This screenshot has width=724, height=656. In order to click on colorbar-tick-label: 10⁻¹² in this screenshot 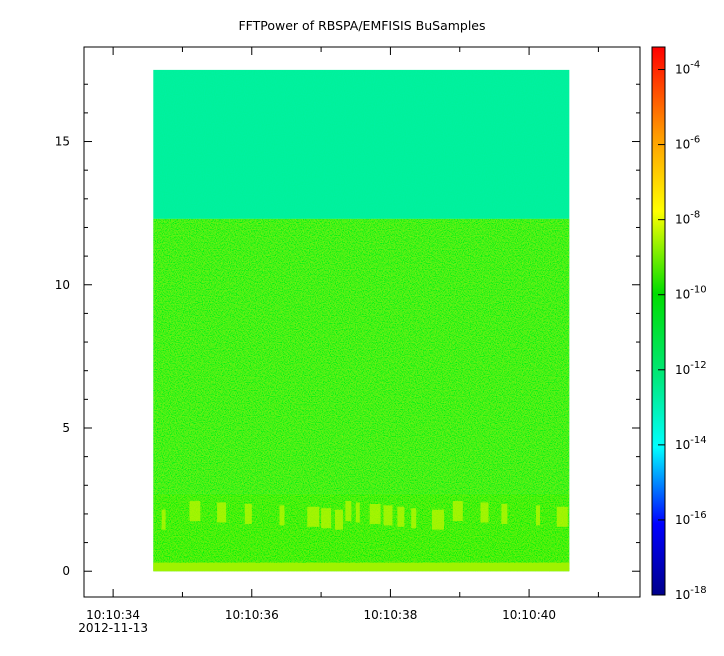, I will do `click(691, 368)`.